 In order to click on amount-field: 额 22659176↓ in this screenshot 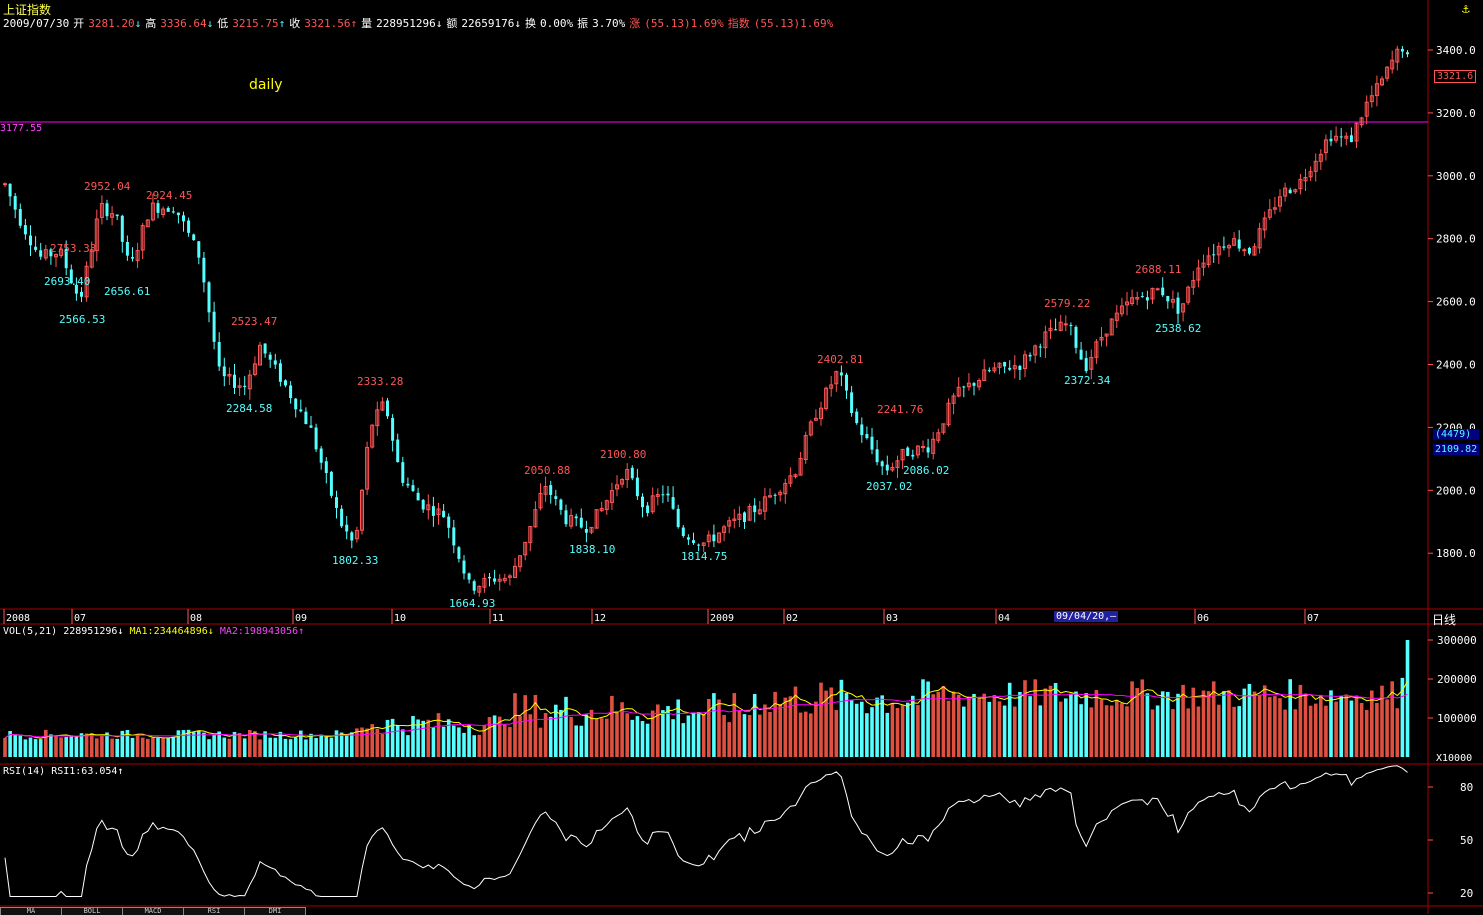, I will do `click(483, 23)`.